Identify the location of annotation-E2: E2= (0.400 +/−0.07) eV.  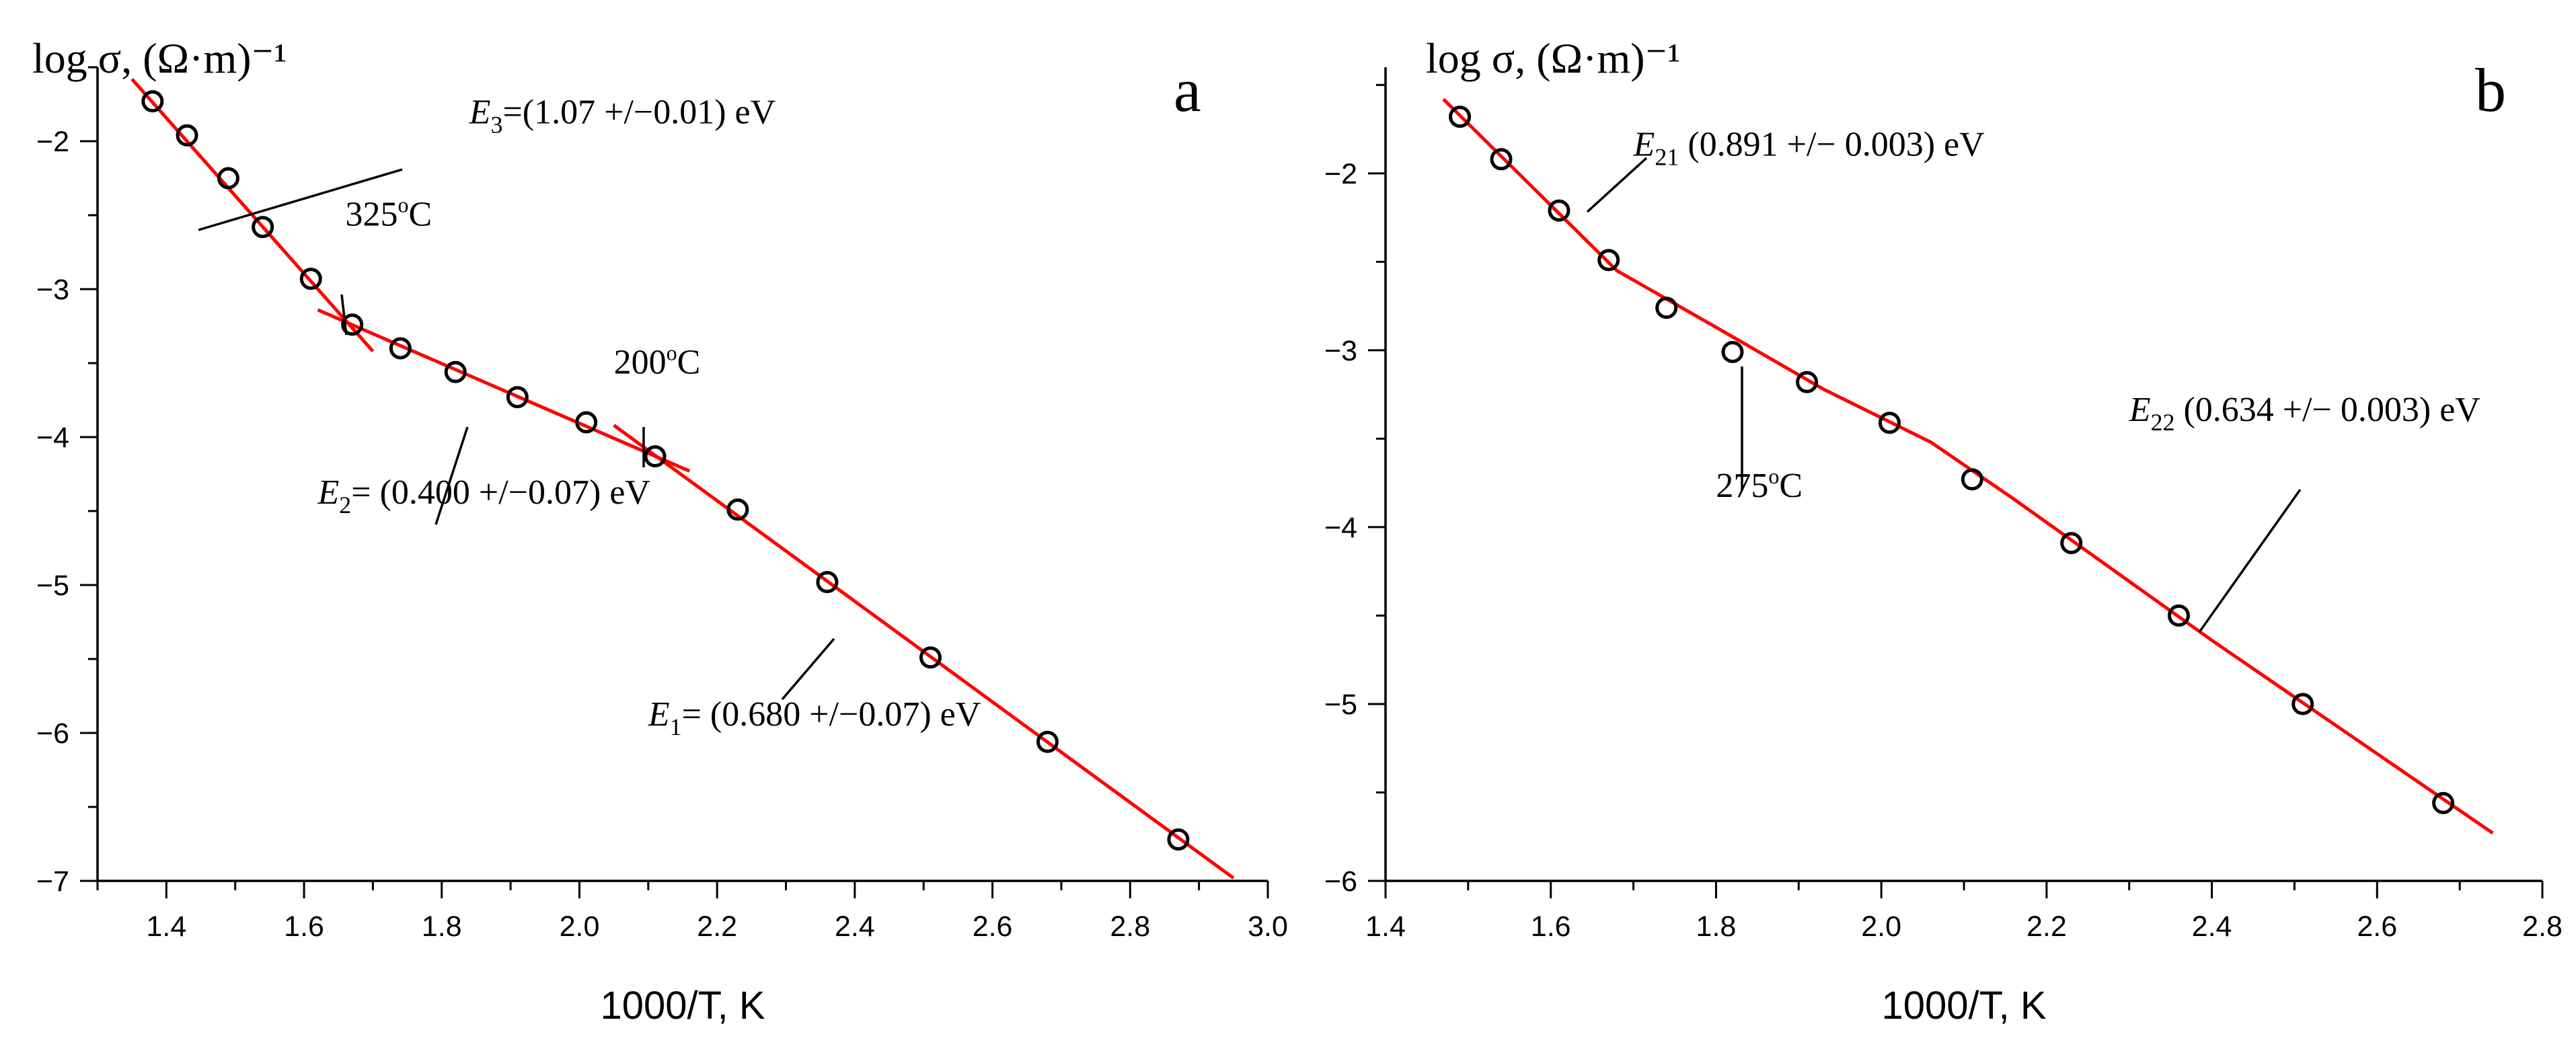
(483, 495).